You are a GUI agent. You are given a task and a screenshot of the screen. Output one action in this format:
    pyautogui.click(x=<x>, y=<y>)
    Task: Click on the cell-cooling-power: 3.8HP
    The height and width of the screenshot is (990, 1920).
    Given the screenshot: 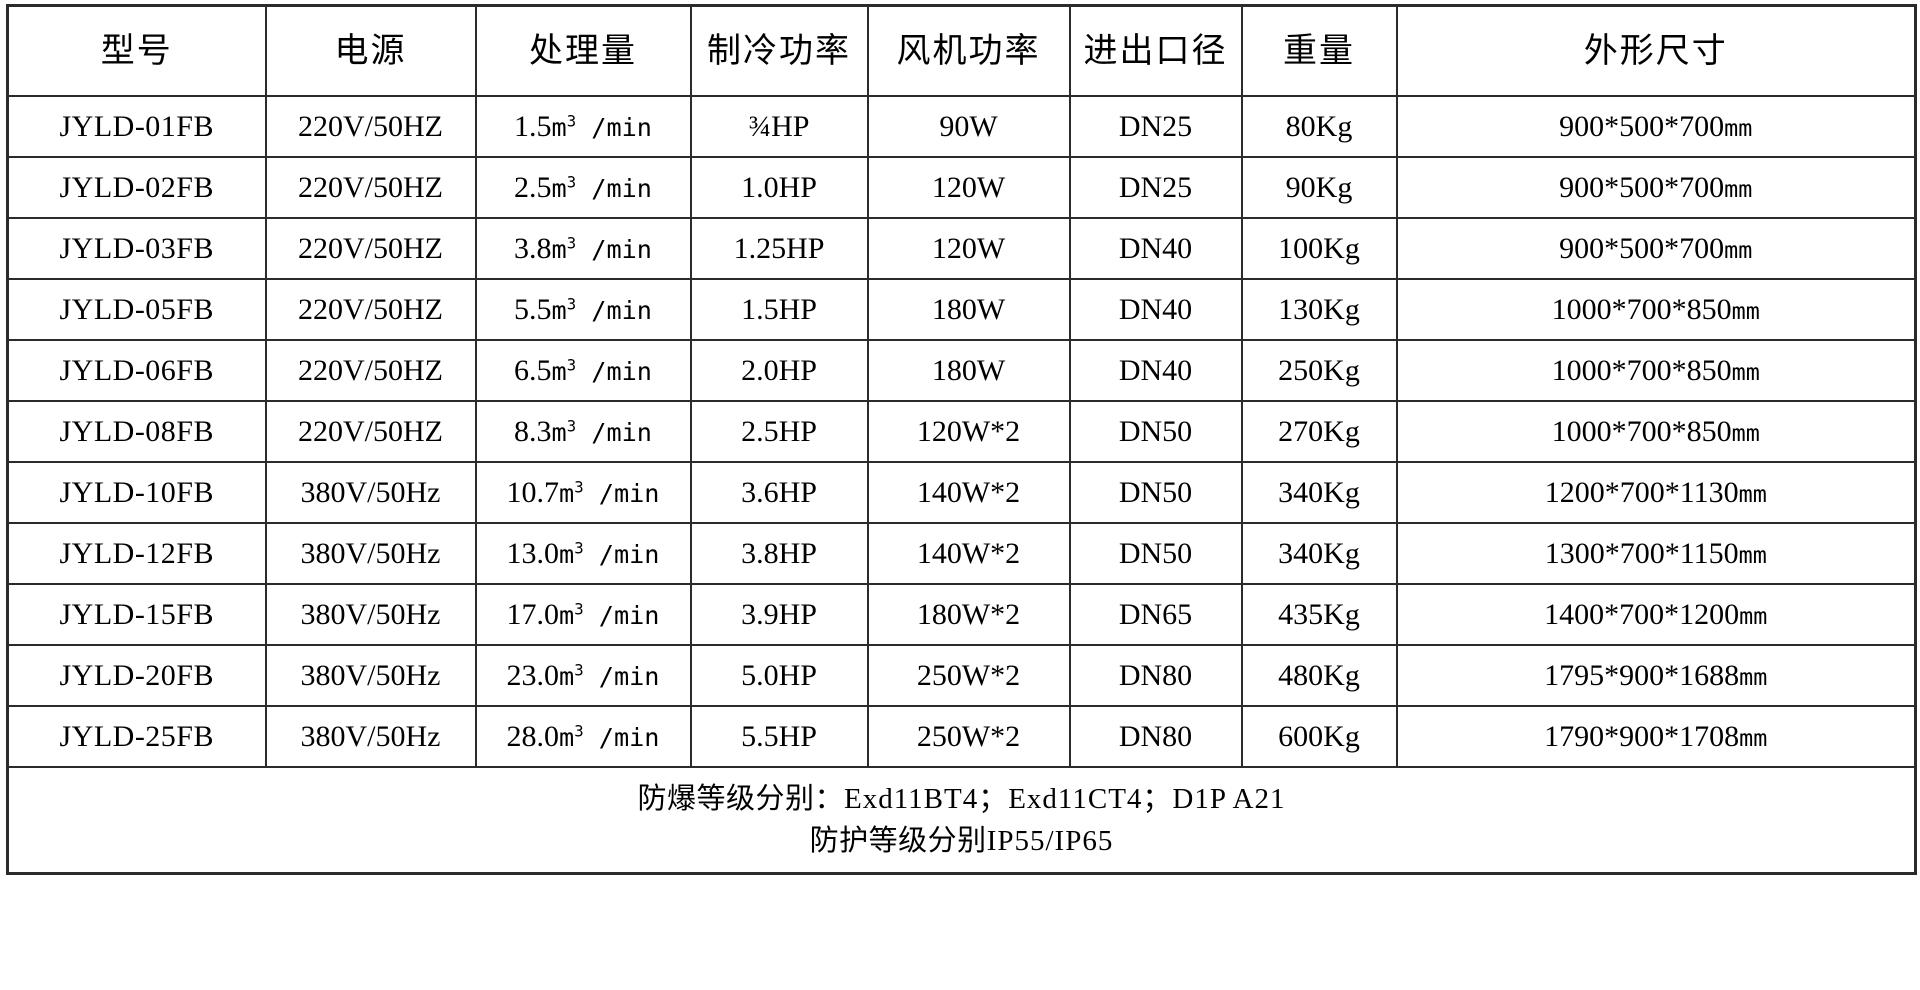 What is the action you would take?
    pyautogui.click(x=779, y=553)
    